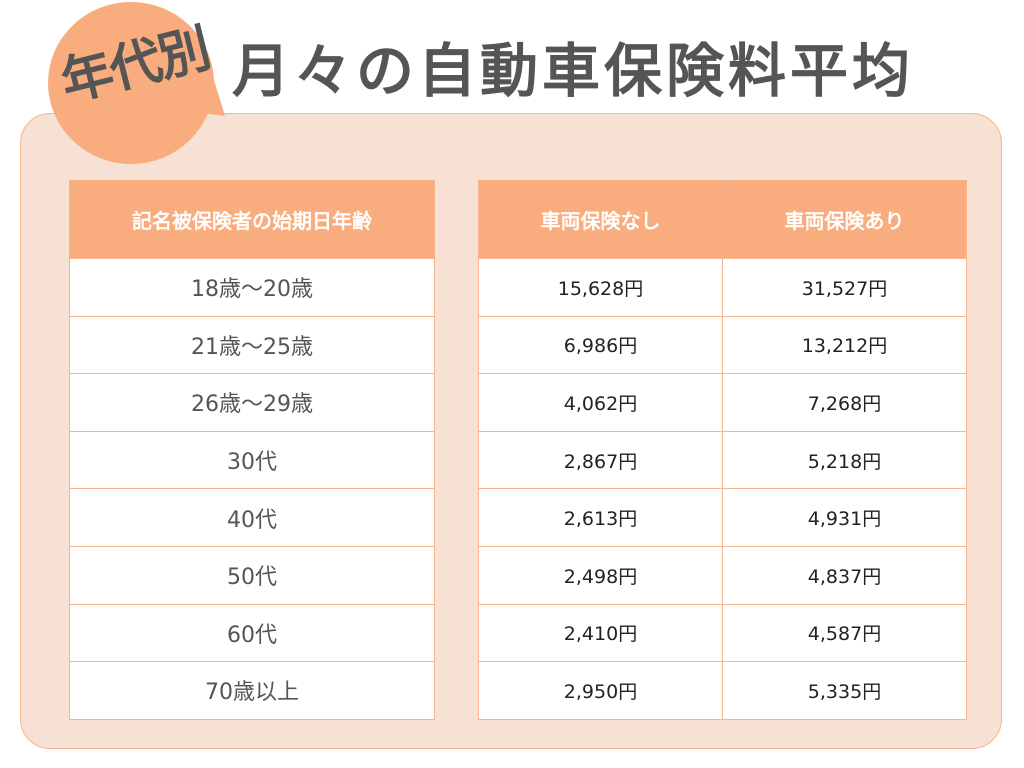 The width and height of the screenshot is (1024, 768). I want to click on without-cell: 4,062円, so click(600, 402).